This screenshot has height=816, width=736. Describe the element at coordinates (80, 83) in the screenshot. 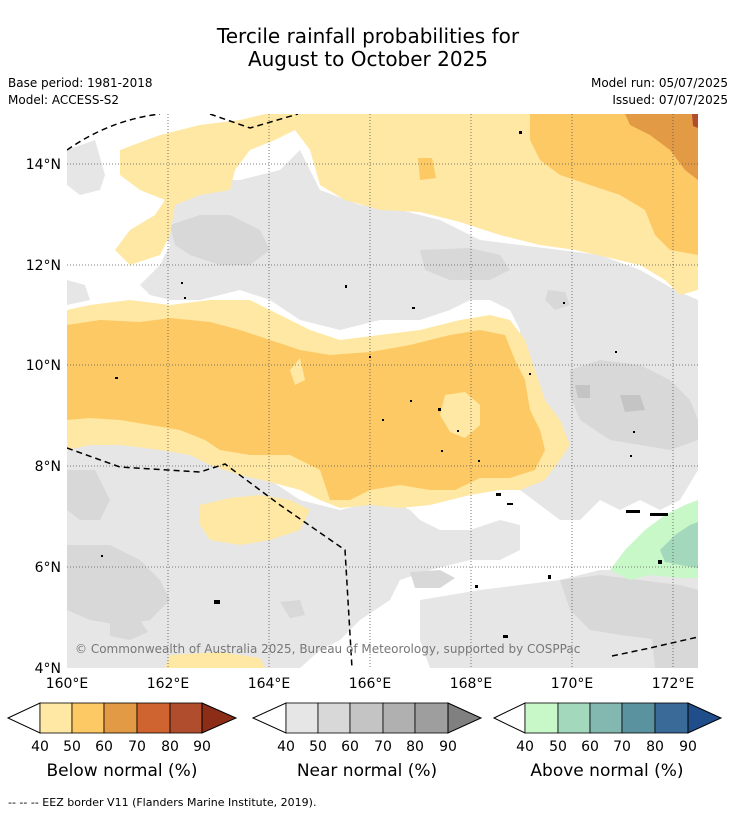

I see `base-period-label: Base period: 1981-2018` at that location.